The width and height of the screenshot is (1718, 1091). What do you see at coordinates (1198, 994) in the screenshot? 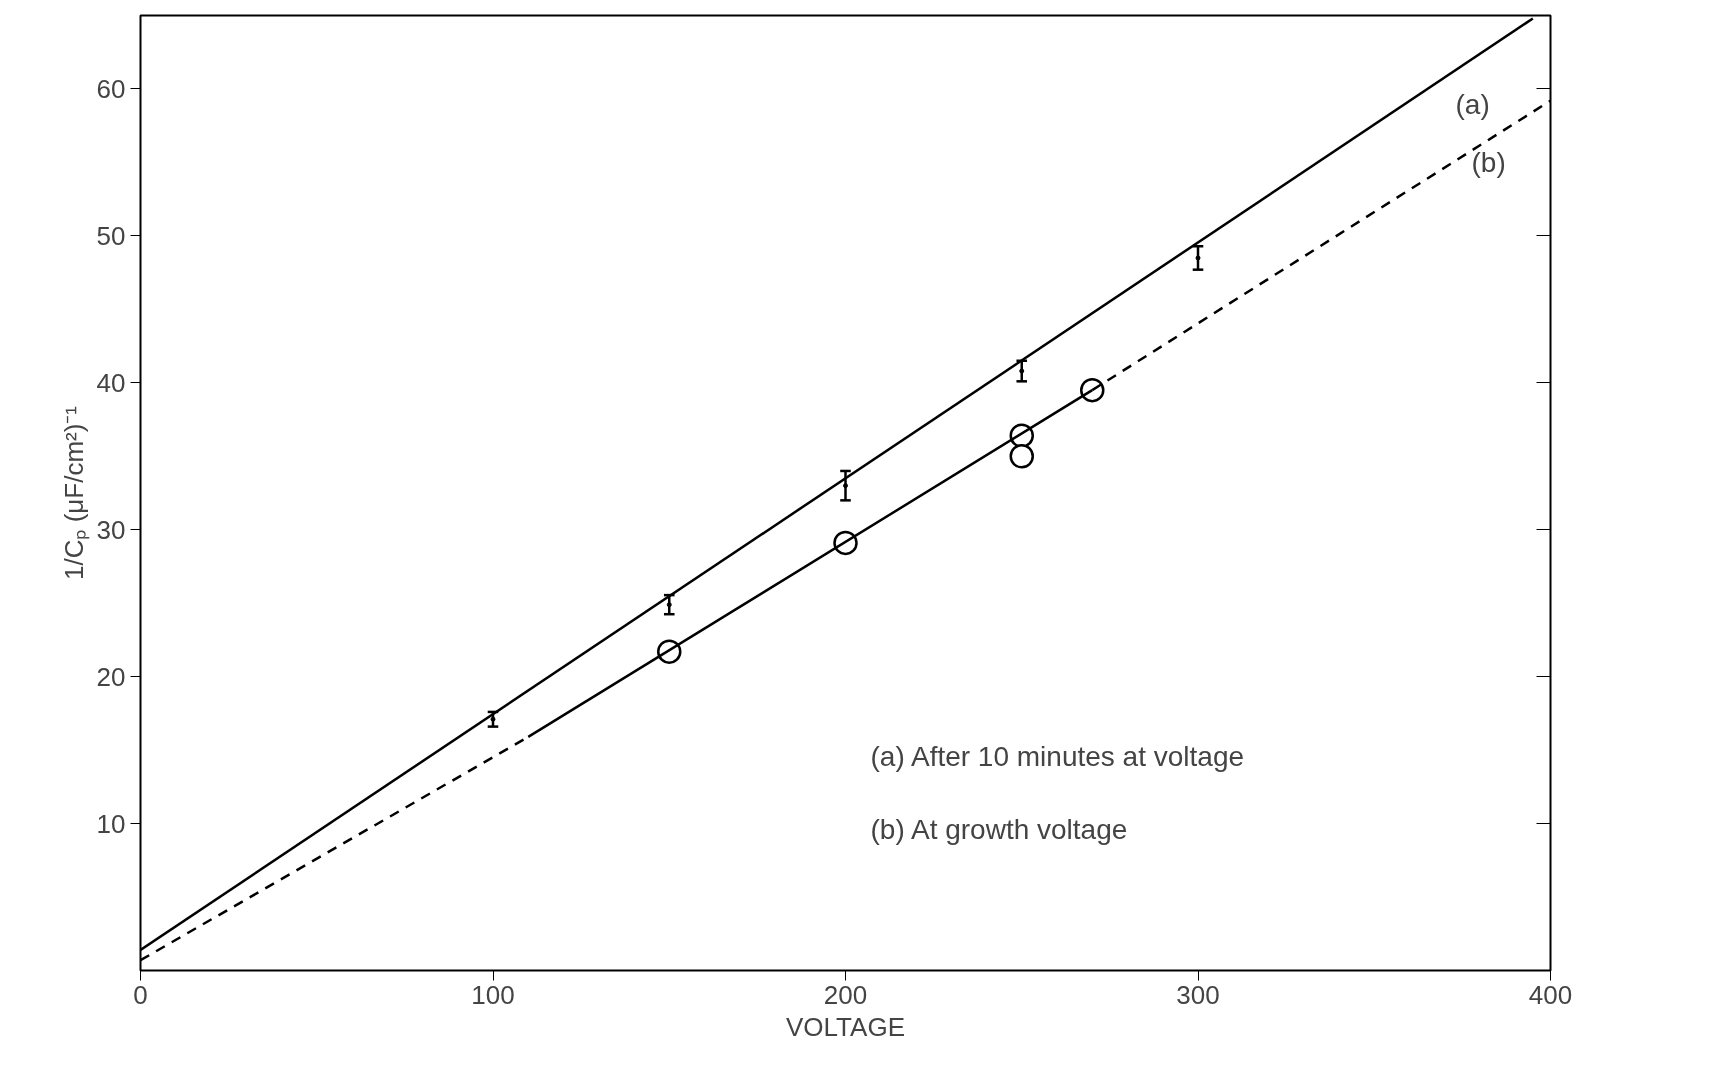
I see `x-tick-label: 300` at bounding box center [1198, 994].